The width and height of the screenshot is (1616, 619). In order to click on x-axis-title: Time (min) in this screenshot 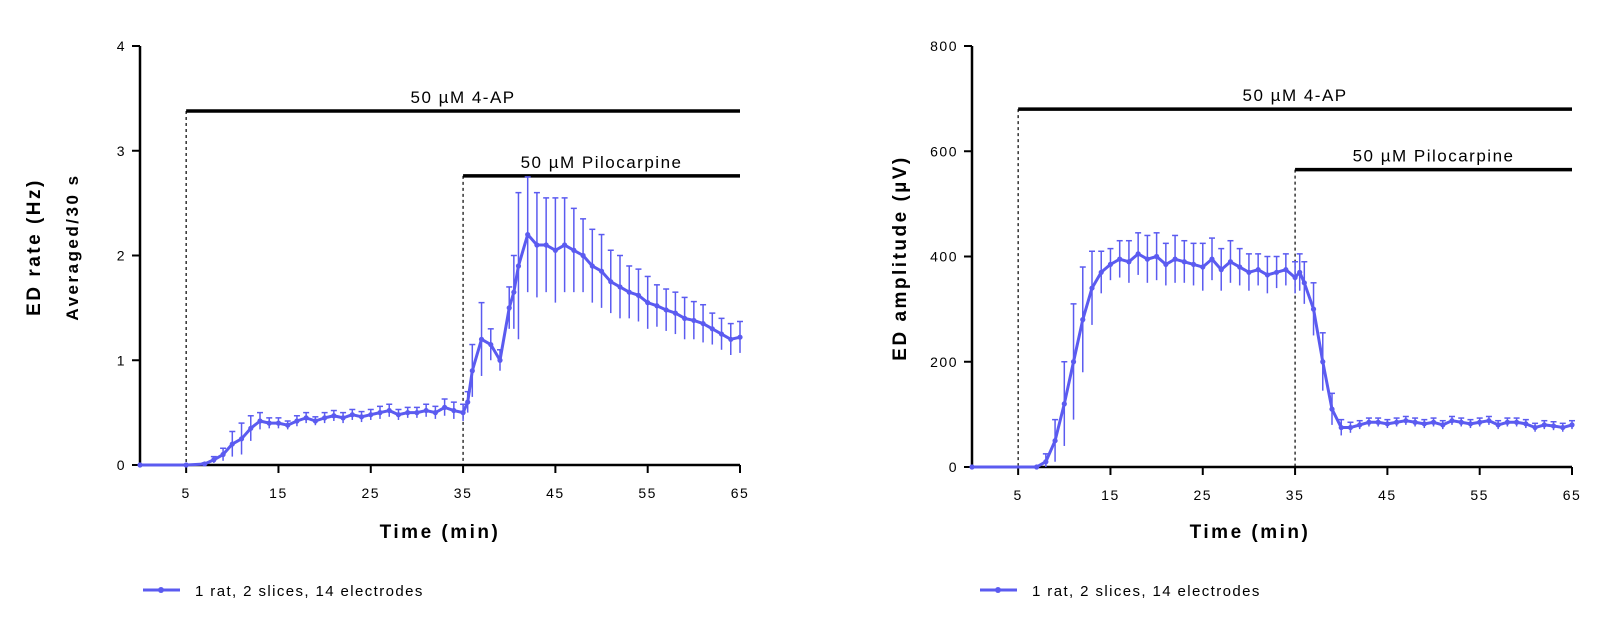, I will do `click(440, 532)`.